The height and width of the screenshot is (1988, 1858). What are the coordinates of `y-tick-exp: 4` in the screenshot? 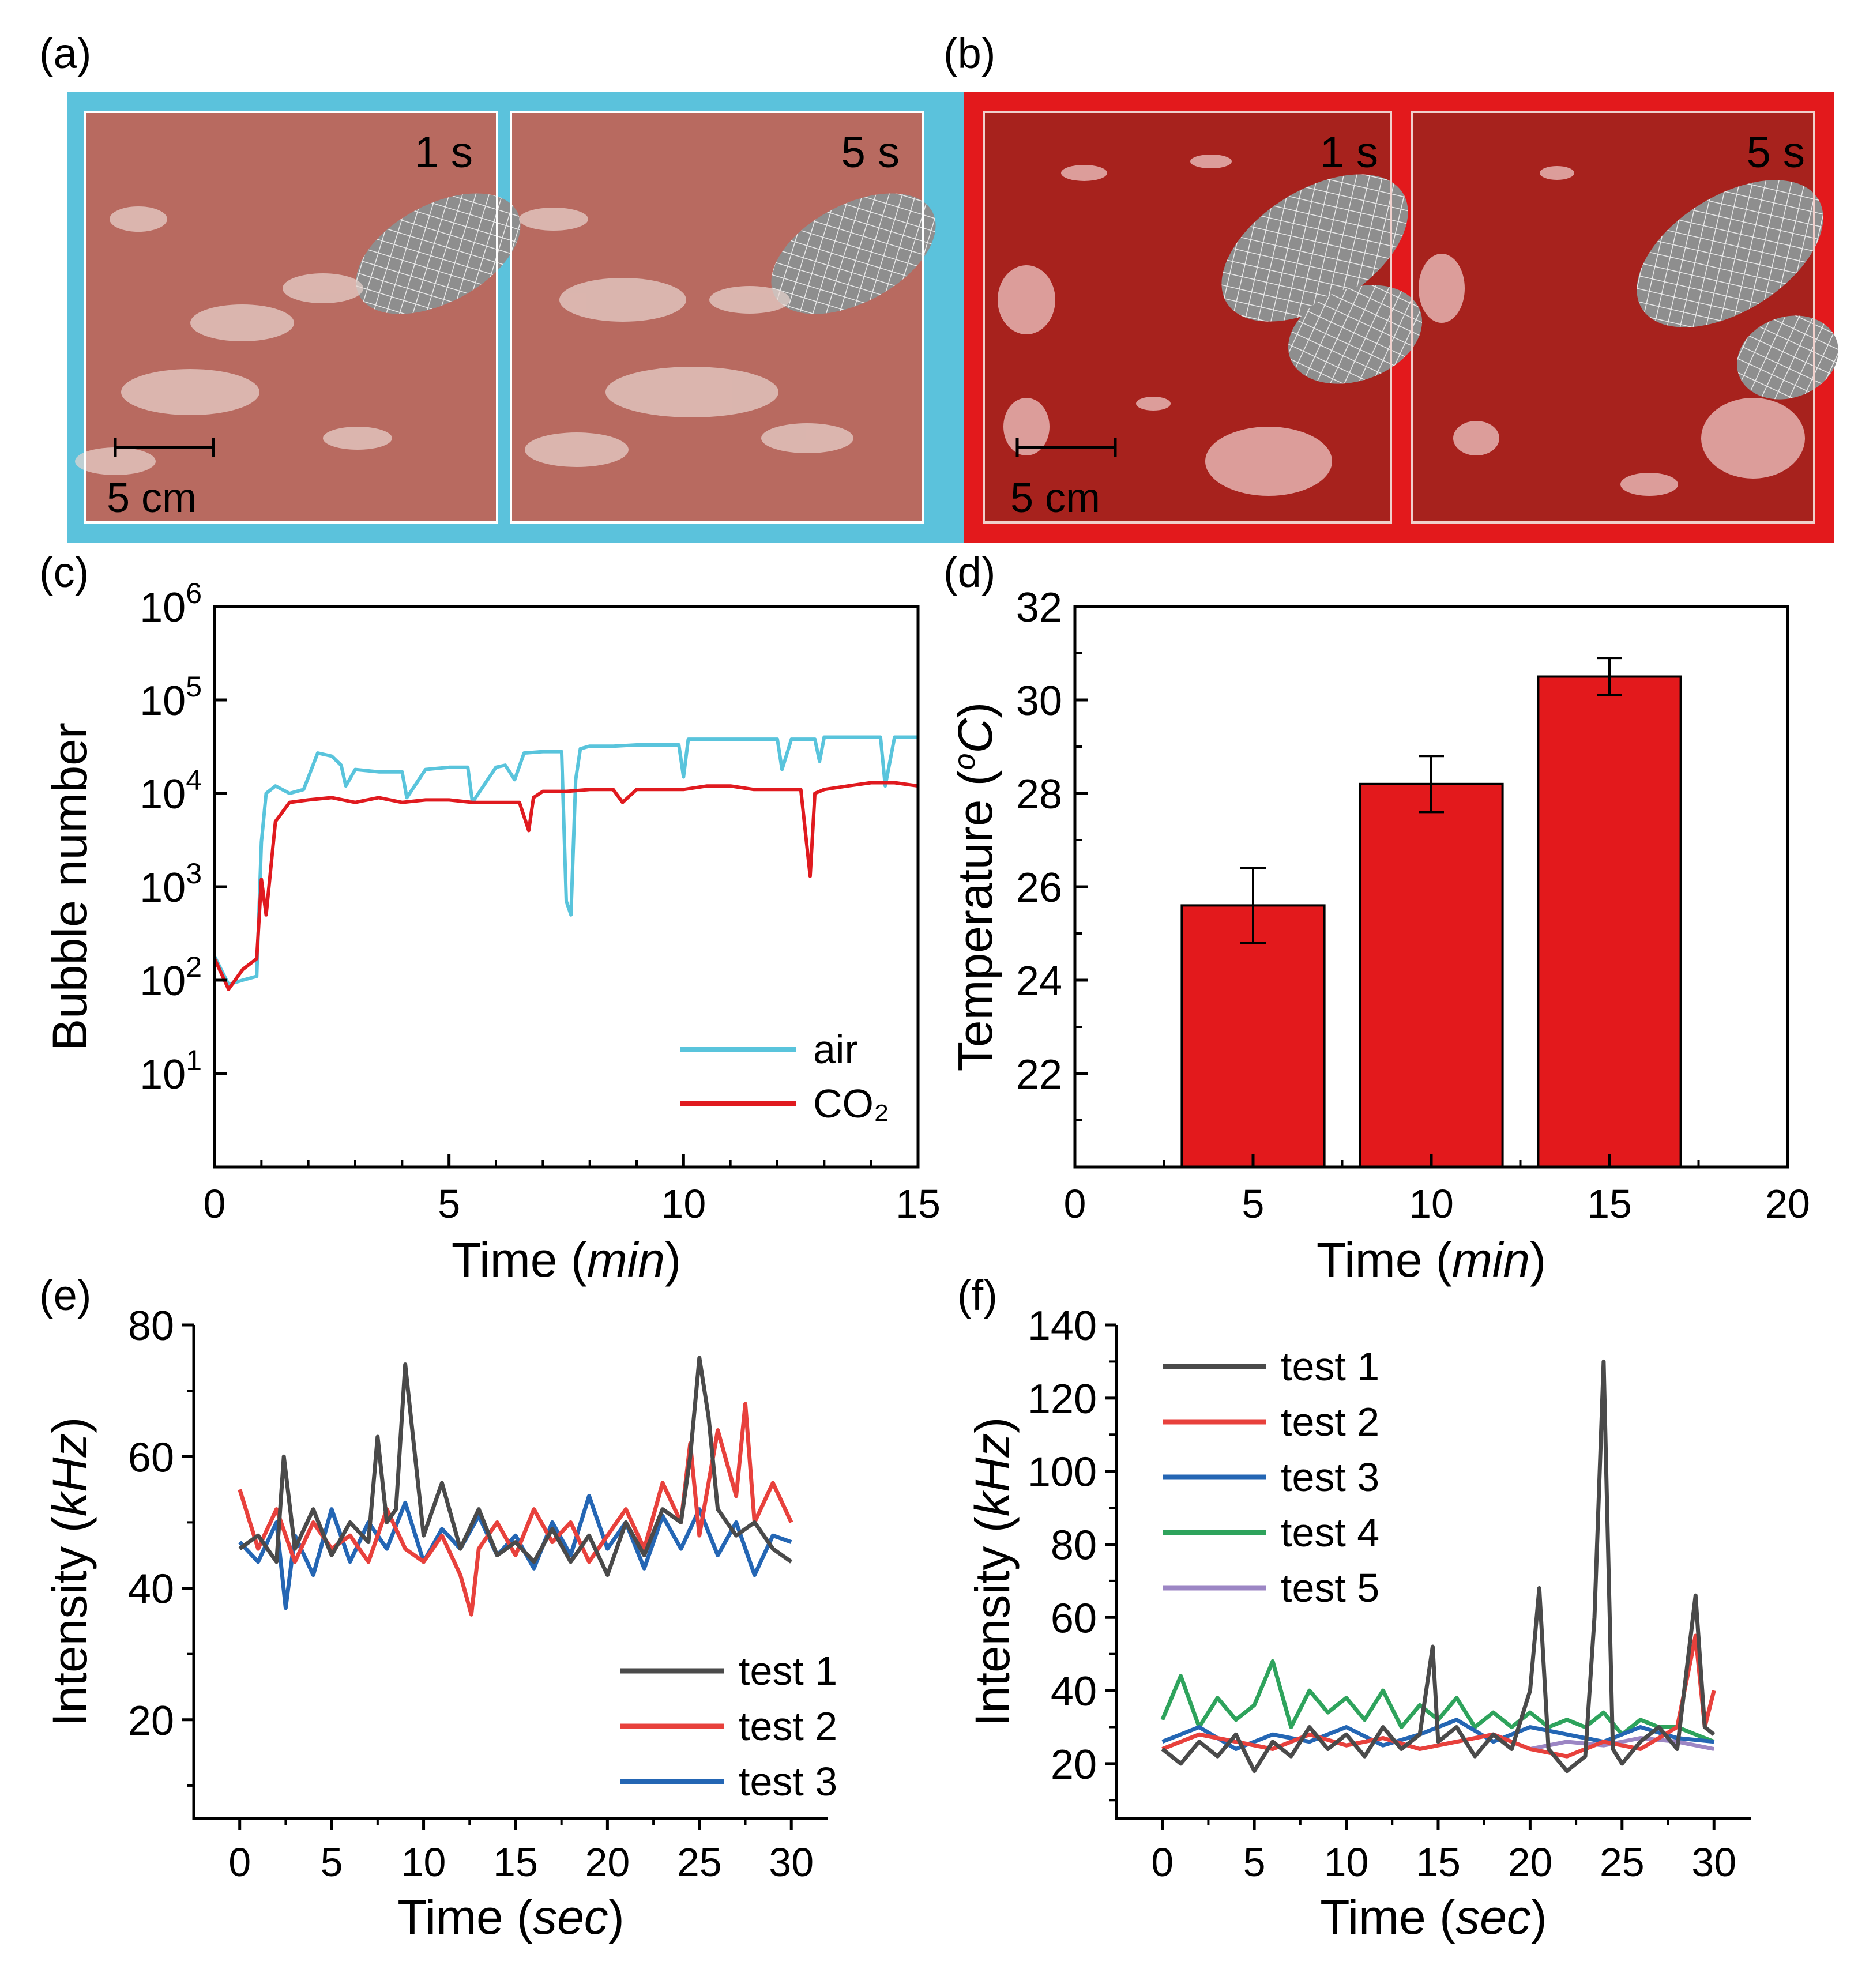 It's located at (194, 780).